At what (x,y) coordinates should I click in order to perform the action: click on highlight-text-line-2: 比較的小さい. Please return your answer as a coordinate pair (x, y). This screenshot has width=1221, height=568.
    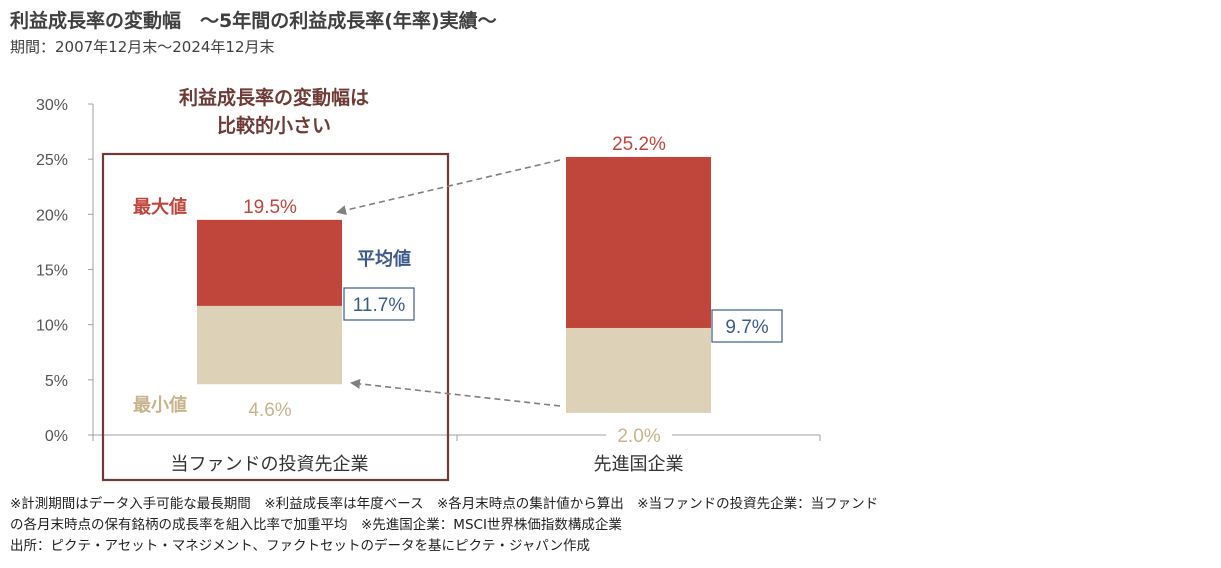
    Looking at the image, I should click on (274, 125).